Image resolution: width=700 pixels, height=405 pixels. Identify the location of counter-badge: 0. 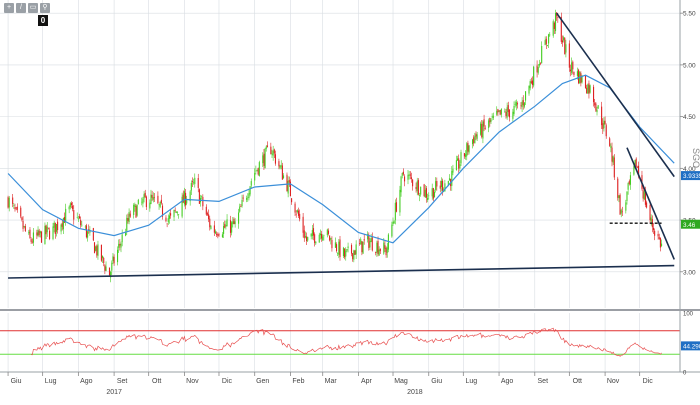
(43, 20).